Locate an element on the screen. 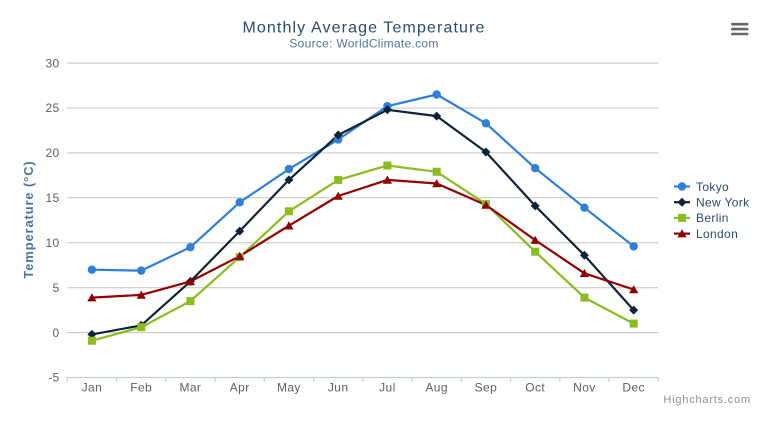 This screenshot has width=769, height=421. svg-text: 15 is located at coordinates (53, 198).